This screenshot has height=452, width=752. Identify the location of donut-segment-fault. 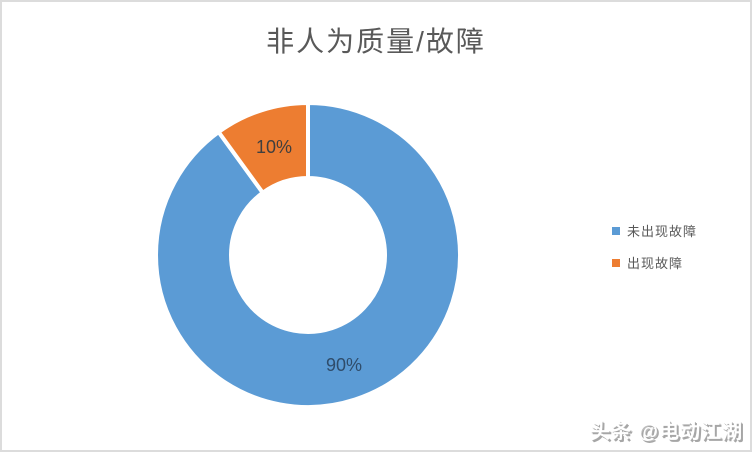
(262, 148).